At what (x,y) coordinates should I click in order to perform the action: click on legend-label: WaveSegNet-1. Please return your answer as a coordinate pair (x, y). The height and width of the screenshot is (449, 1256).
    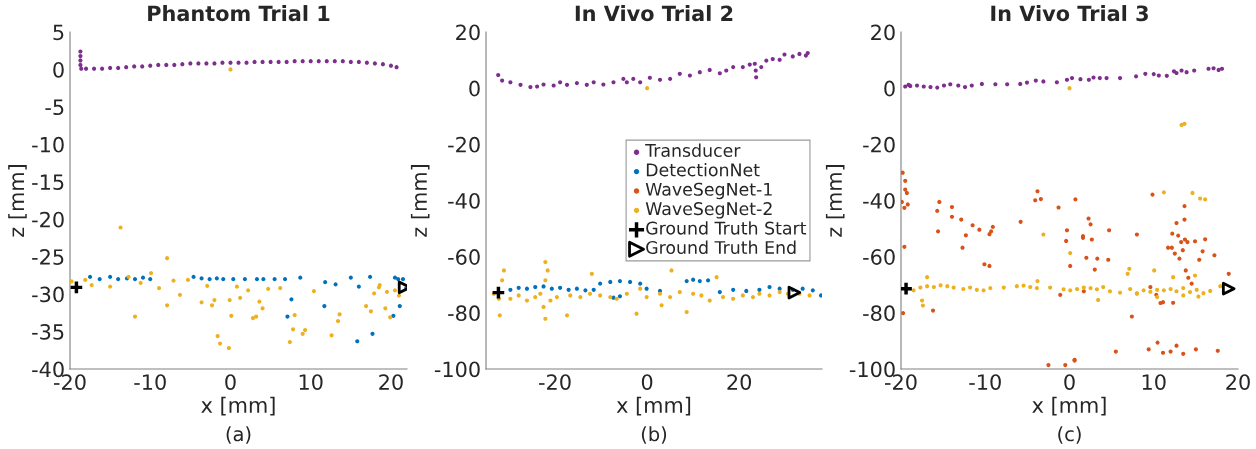
    Looking at the image, I should click on (708, 191).